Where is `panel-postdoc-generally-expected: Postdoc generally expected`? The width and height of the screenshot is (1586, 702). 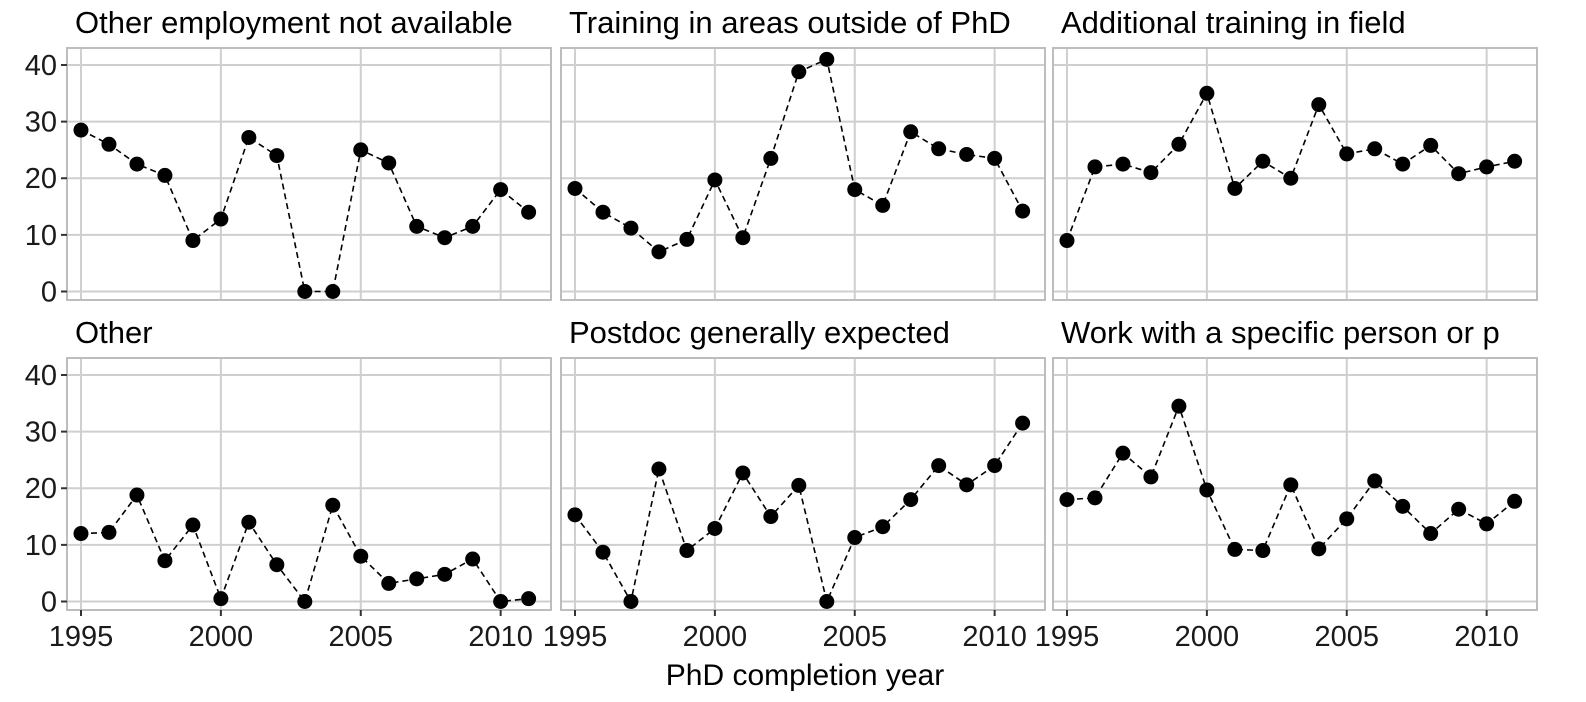
panel-postdoc-generally-expected: Postdoc generally expected is located at coordinates (803, 463).